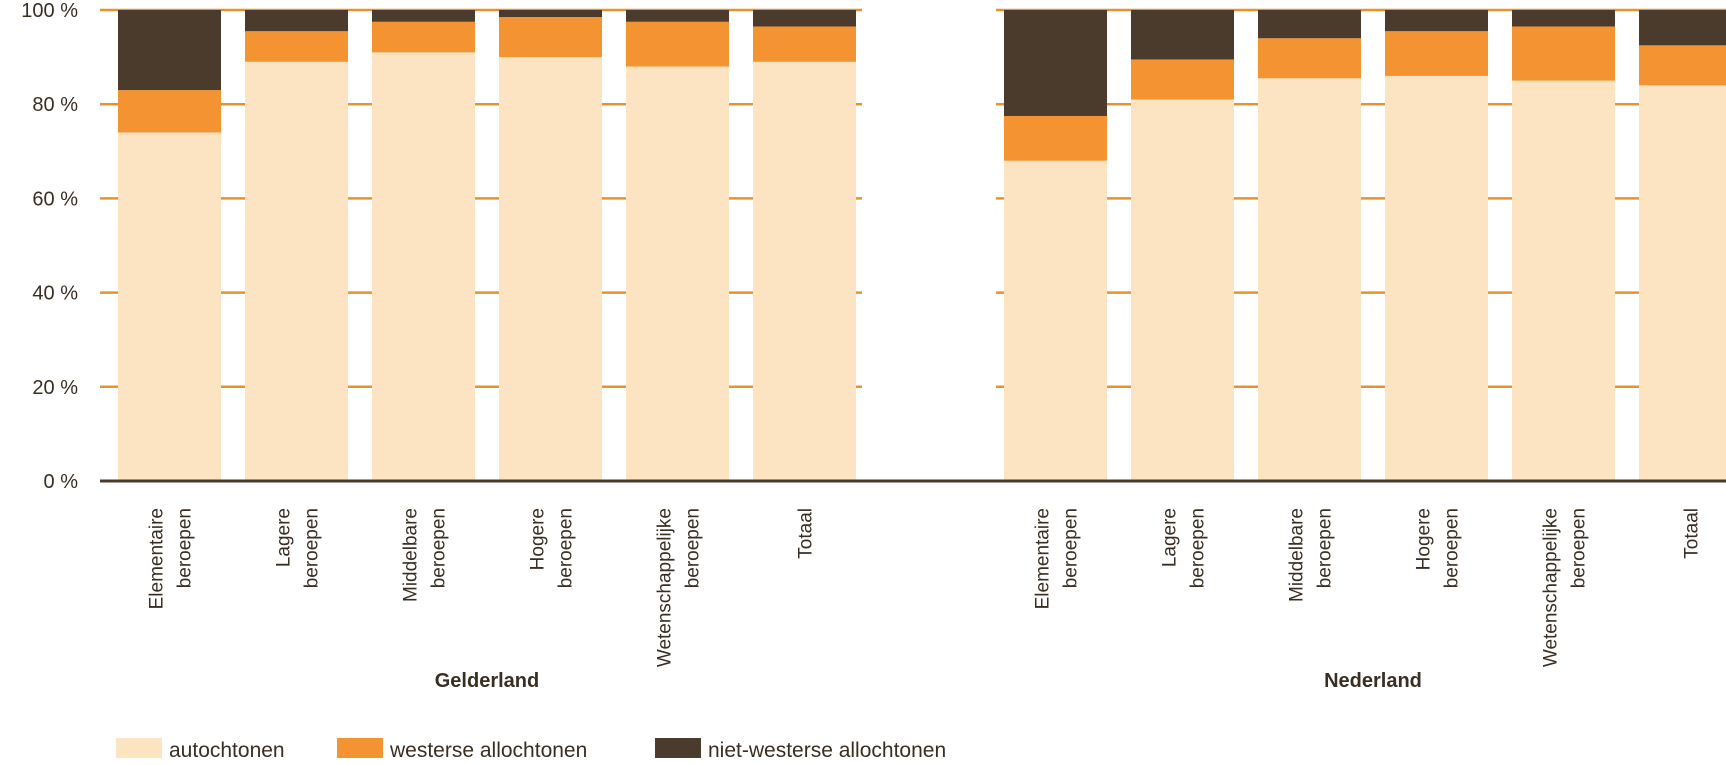 Image resolution: width=1726 pixels, height=765 pixels. What do you see at coordinates (550, 37) in the screenshot?
I see `bar-gelderland-4-westerse-allochtonen` at bounding box center [550, 37].